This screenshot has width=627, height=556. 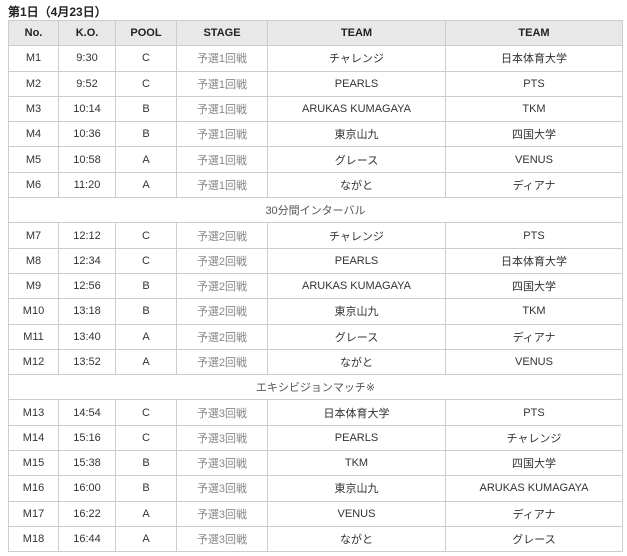 I want to click on match-row: M8 12:34 C 予選2回戦 PEARLS 日本体育大学, so click(x=315, y=260).